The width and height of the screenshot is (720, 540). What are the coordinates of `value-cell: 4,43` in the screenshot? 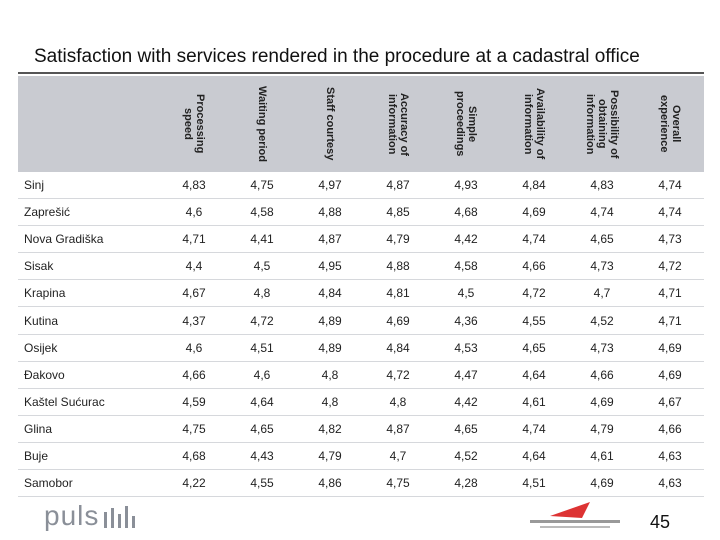 It's located at (262, 456).